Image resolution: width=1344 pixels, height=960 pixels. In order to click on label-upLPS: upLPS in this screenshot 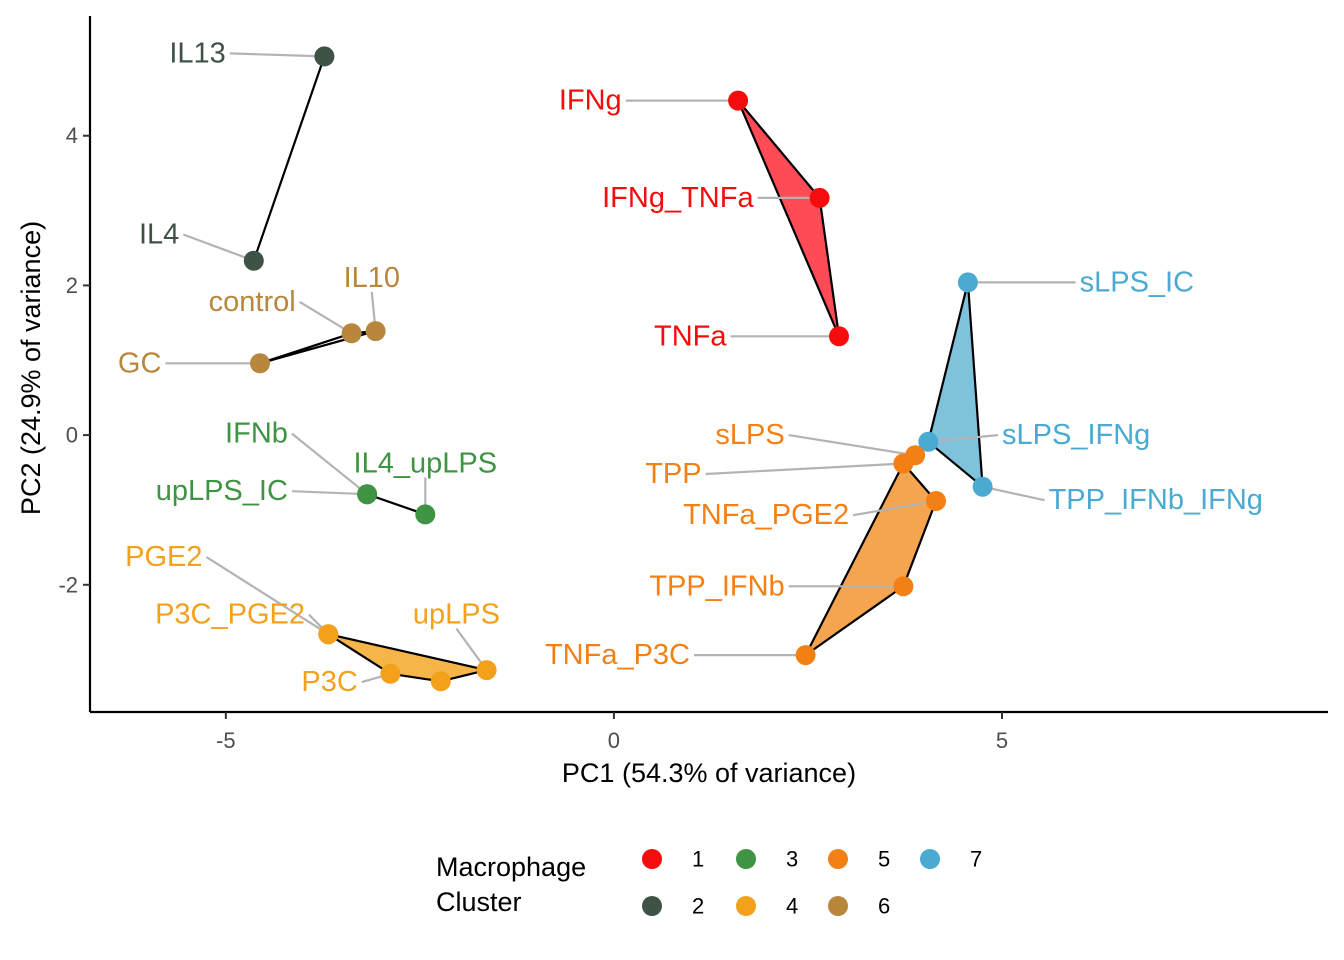, I will do `click(456, 615)`.